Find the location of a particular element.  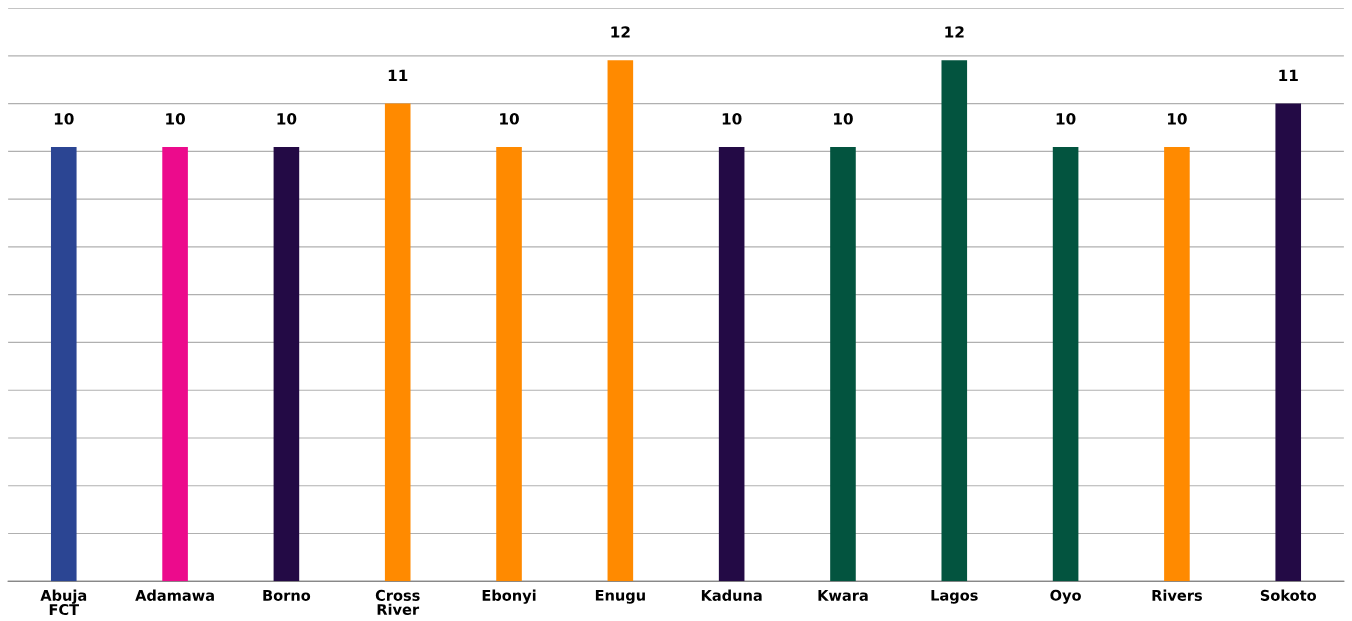

x-tick-label: Abuja FCT is located at coordinates (63, 602).